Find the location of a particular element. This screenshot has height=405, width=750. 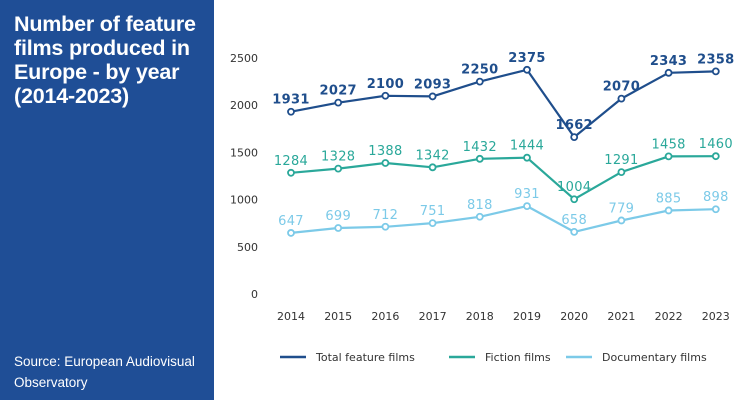

x-tick-label: 2022 is located at coordinates (669, 316).